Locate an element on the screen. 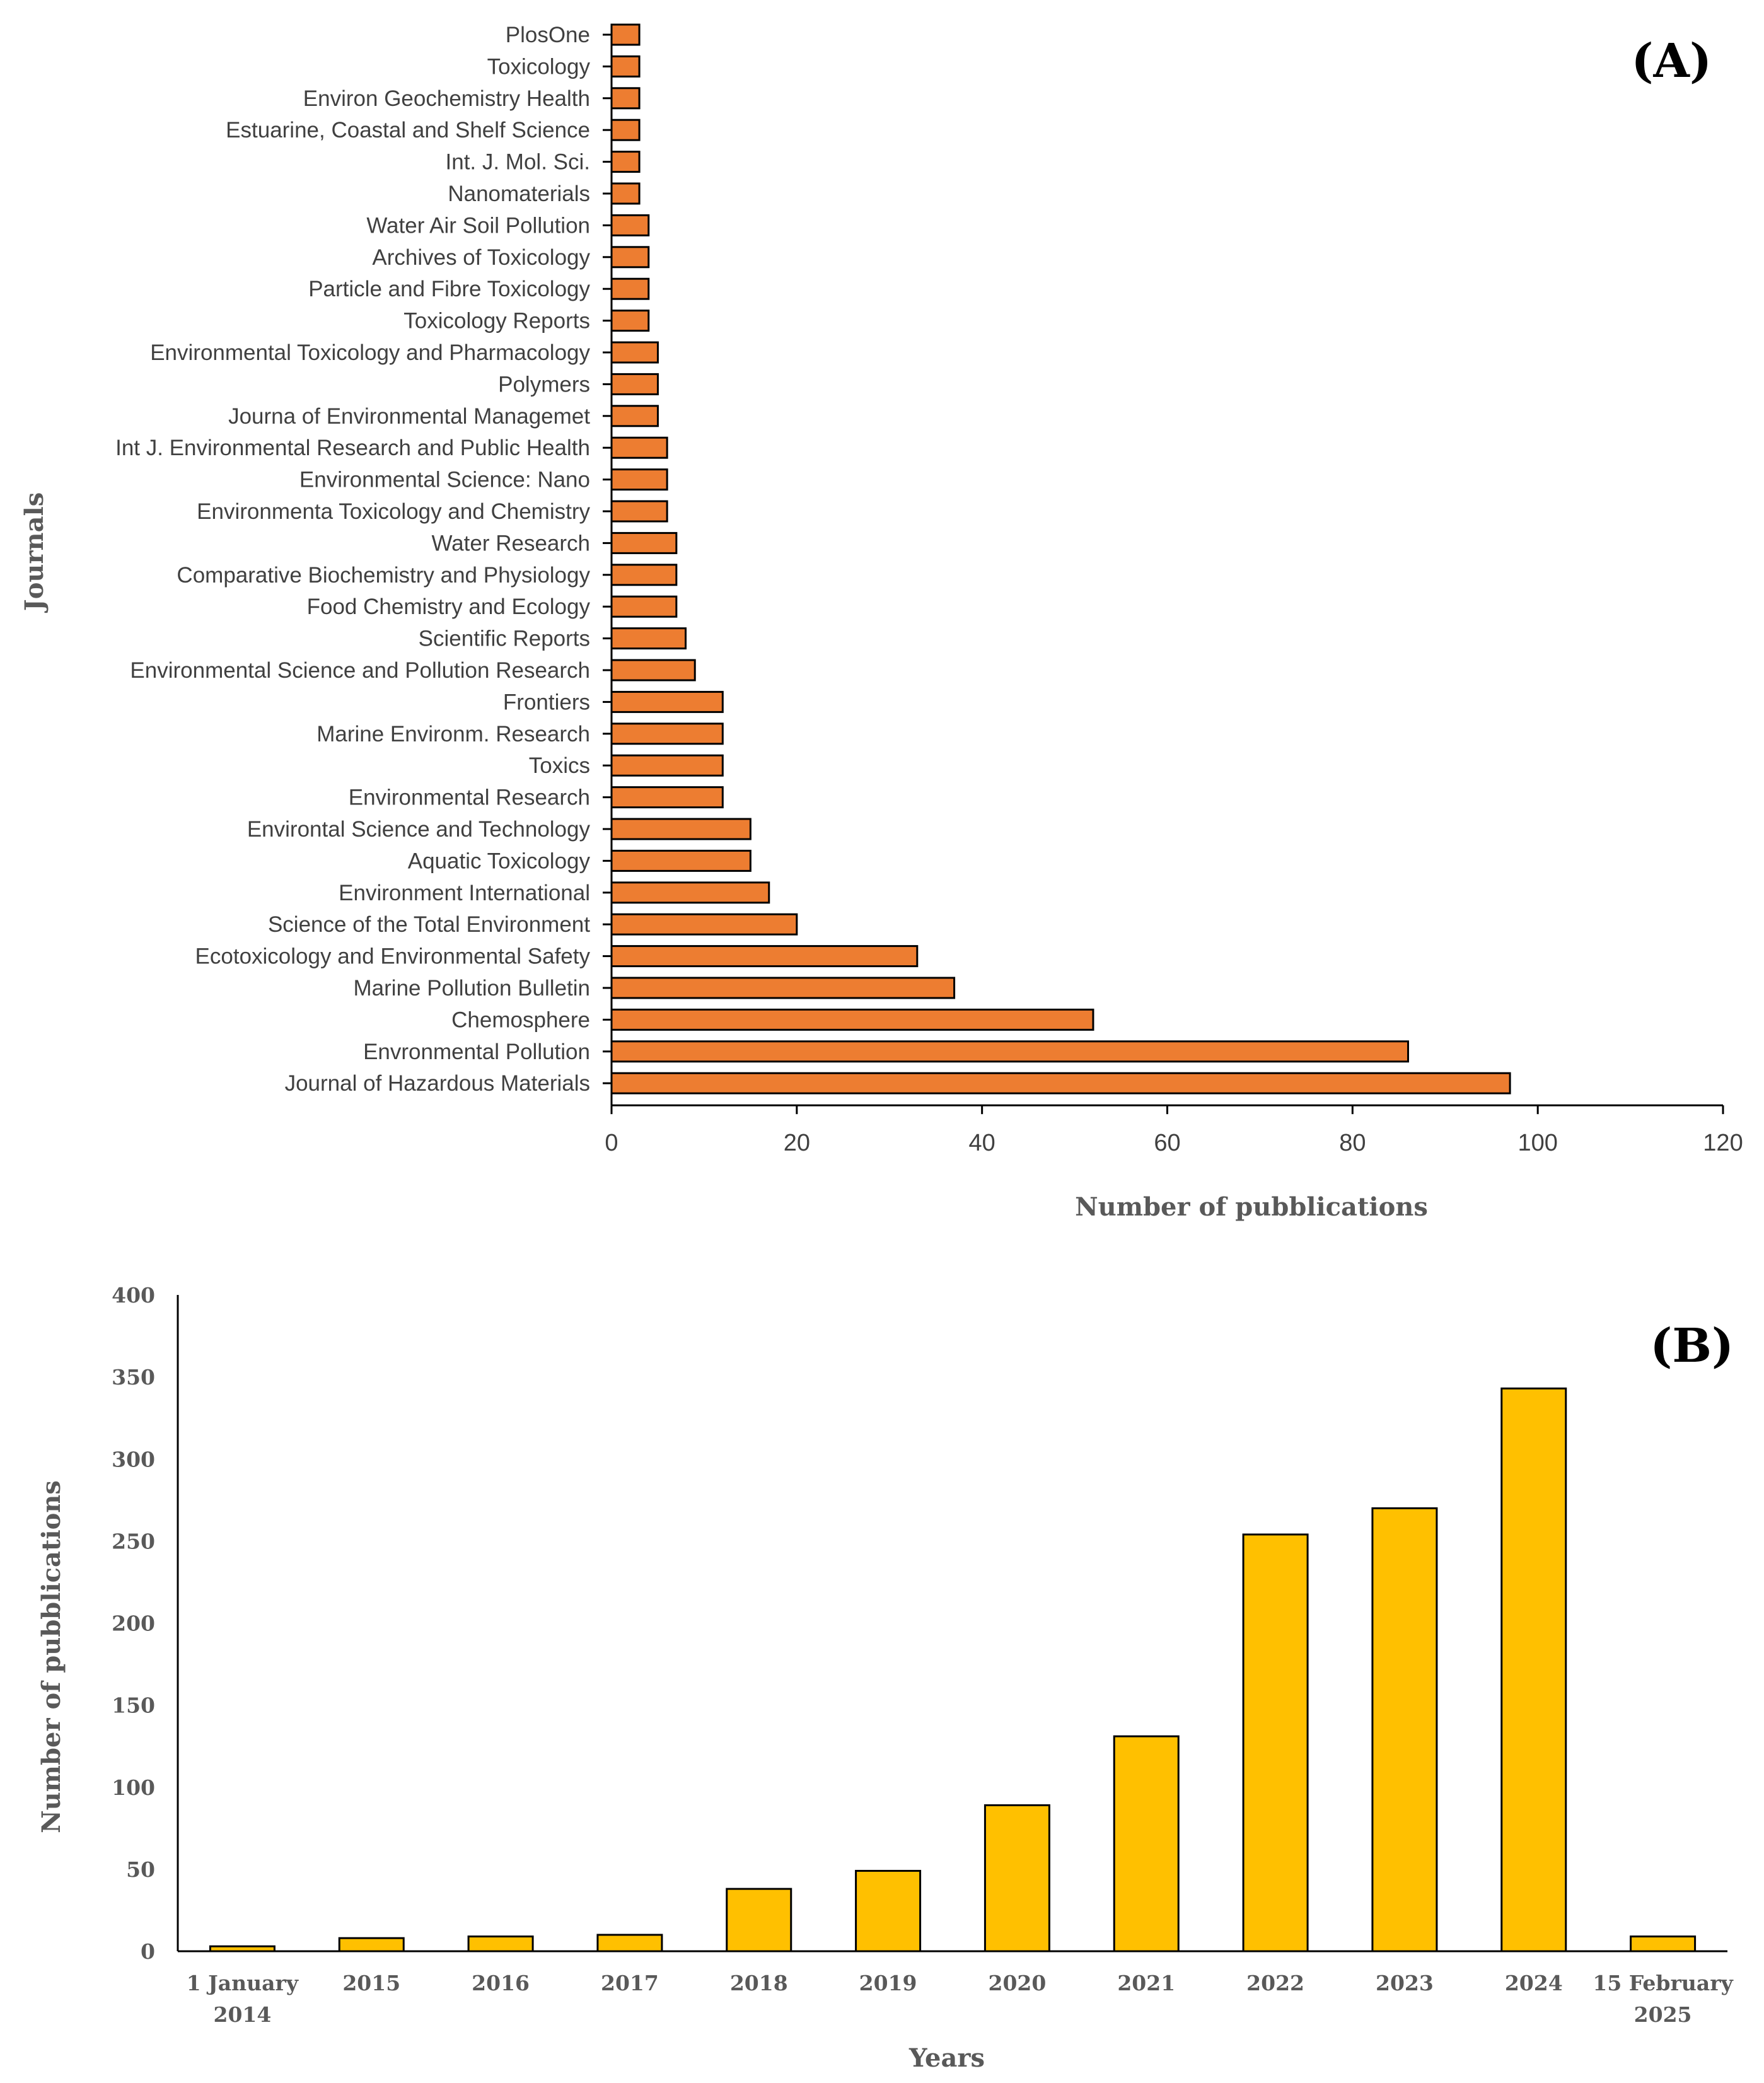  panel-a-category-label: Marine Environm. Research is located at coordinates (453, 734).